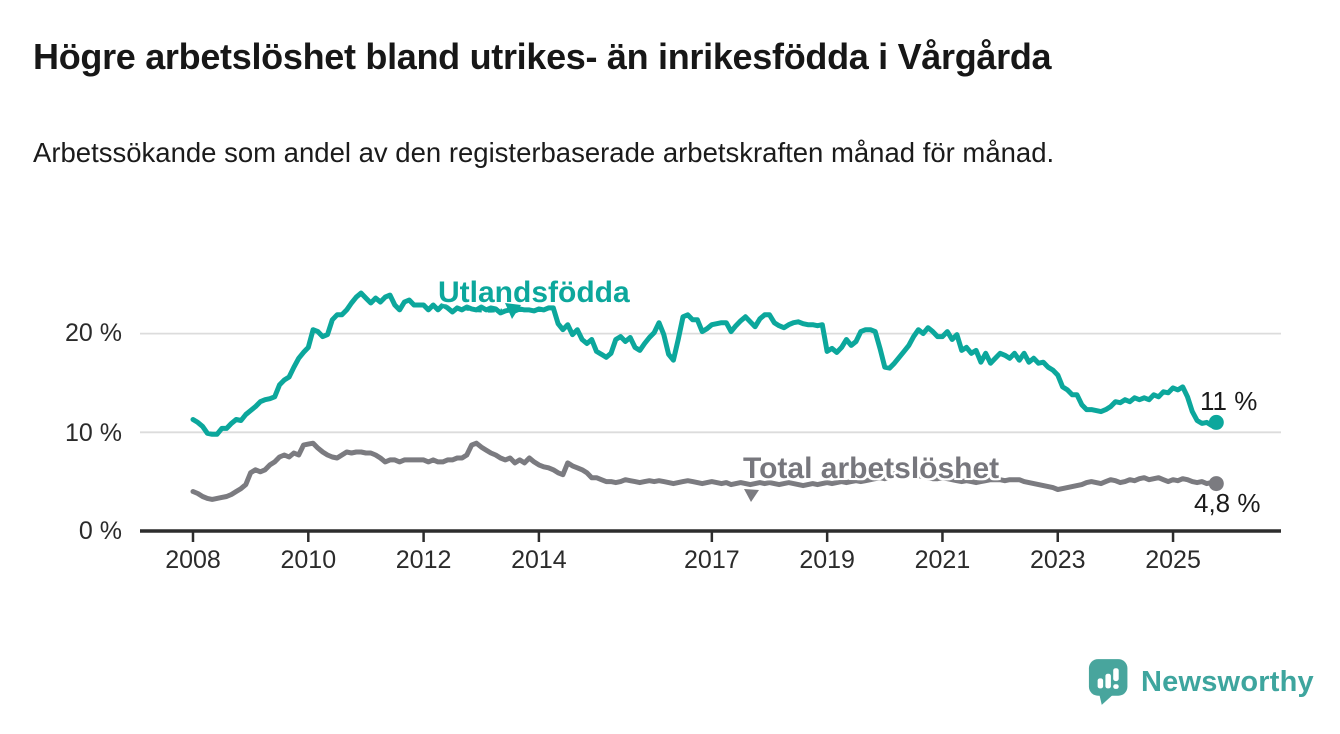  Describe the element at coordinates (423, 560) in the screenshot. I see `x-tick-label: 2012` at that location.